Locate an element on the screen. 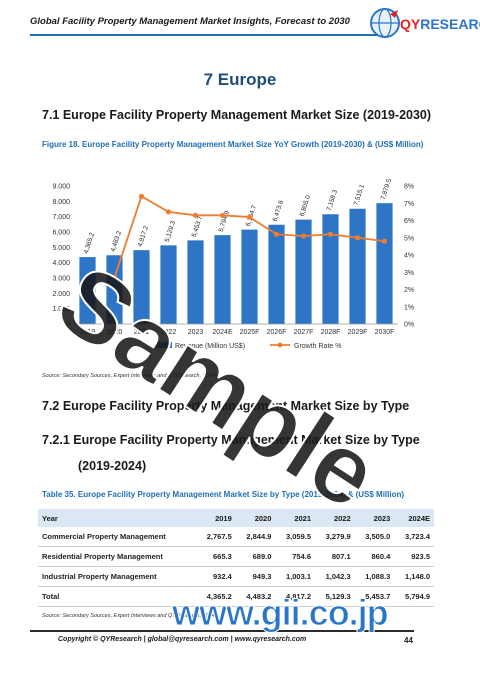  qyresearch-logo: QYRESEARCH is located at coordinates (424, 24).